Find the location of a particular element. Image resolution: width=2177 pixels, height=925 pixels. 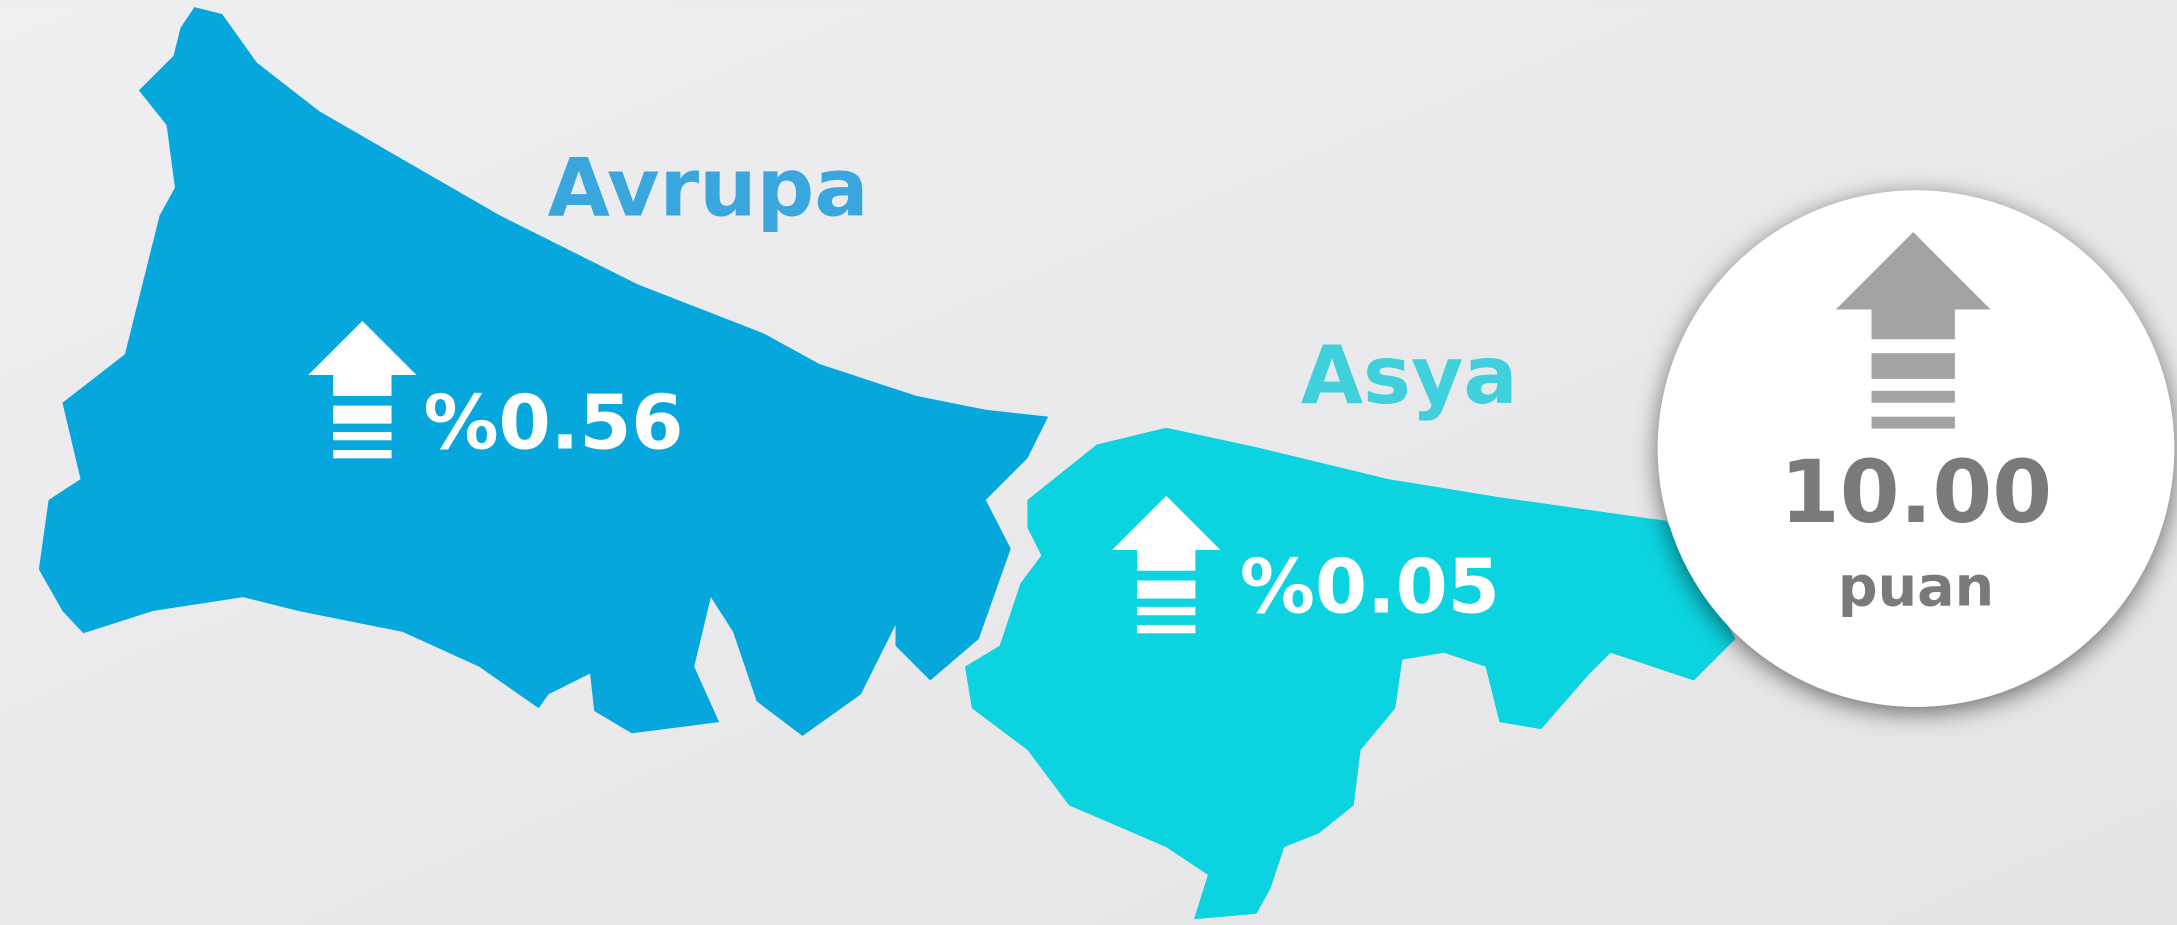

region-name: Asya is located at coordinates (1409, 375).